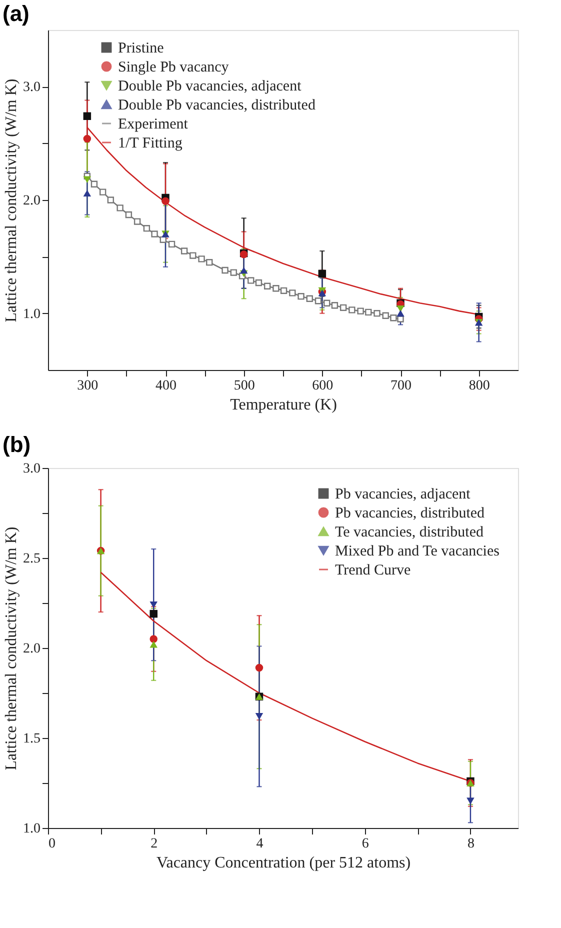  Describe the element at coordinates (479, 386) in the screenshot. I see `x-tick-label: 800` at that location.